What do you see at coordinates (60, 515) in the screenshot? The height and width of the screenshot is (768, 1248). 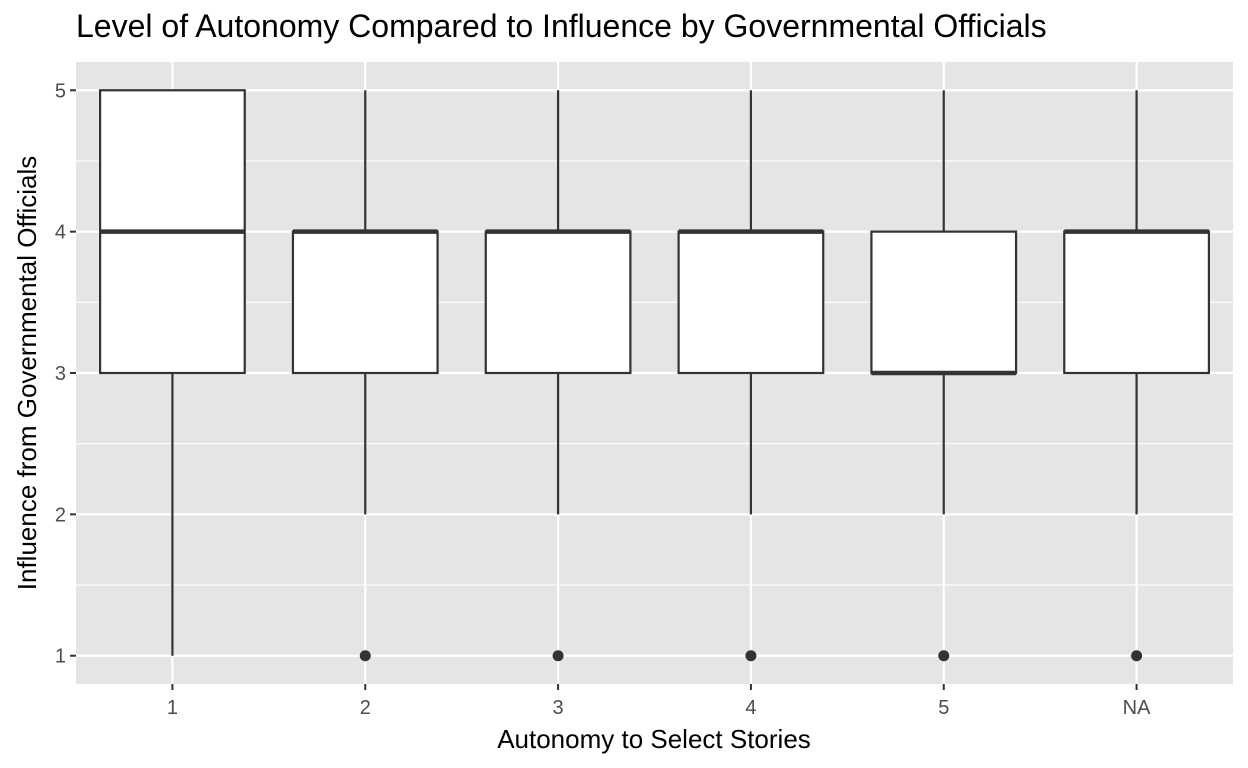 I see `y-tick-label: 2` at bounding box center [60, 515].